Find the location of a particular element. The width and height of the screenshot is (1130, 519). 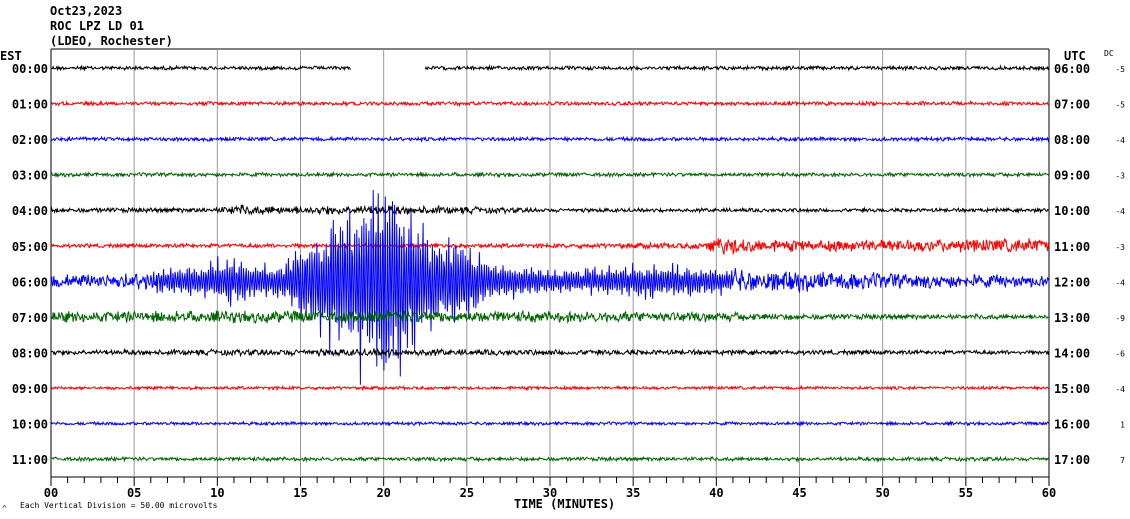

utc-axis-label: UTC is located at coordinates (1075, 56).